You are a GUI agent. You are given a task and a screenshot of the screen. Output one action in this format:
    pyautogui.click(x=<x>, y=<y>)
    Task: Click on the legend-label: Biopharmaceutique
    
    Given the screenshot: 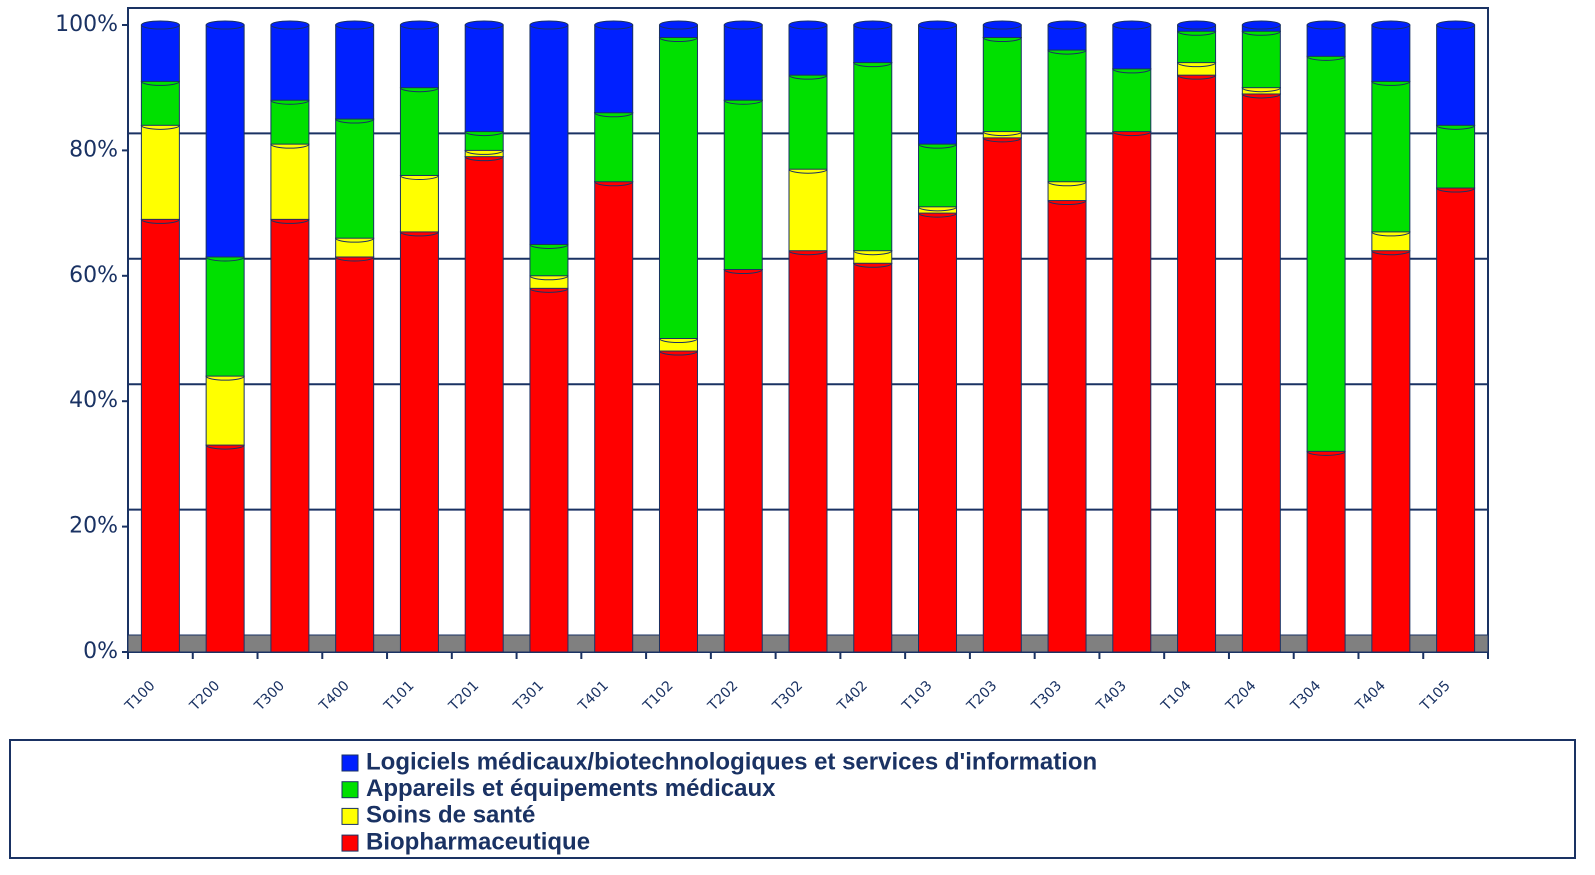 What is the action you would take?
    pyautogui.click(x=478, y=841)
    